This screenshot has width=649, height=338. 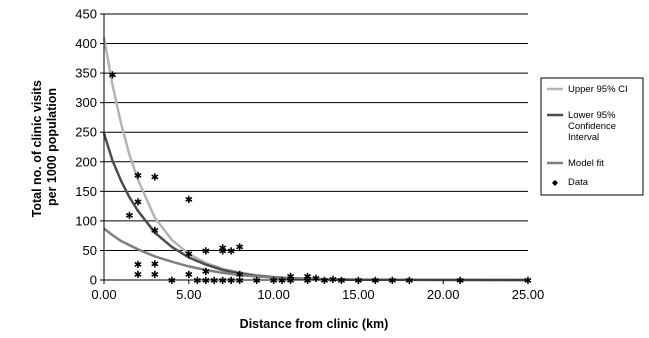 I want to click on data-point-31: ✱, so click(x=290, y=281).